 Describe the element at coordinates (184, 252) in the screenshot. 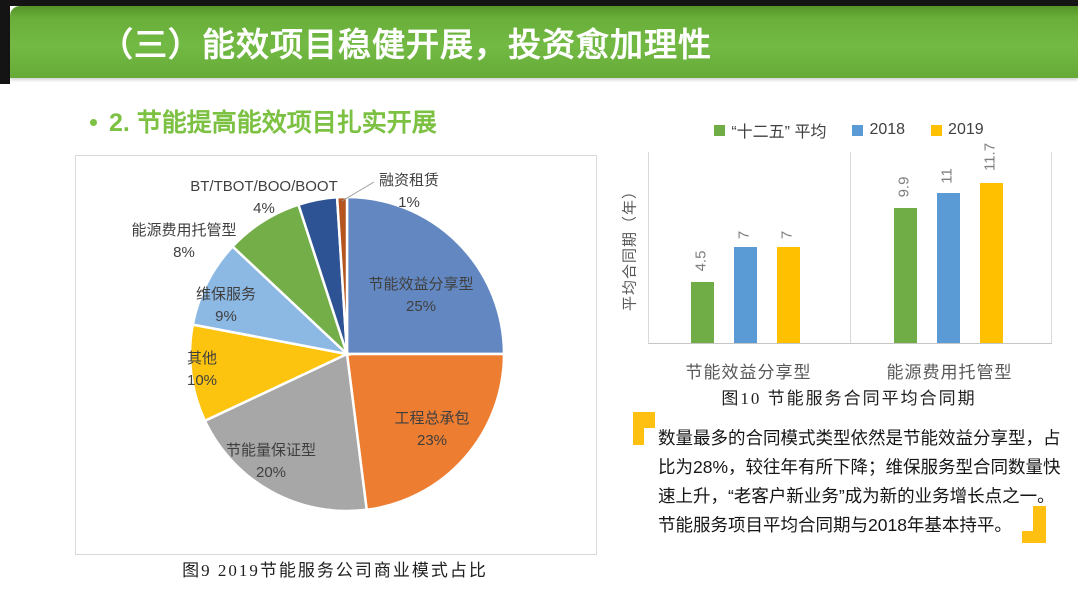

I see `pie-slice-percent: 8%` at that location.